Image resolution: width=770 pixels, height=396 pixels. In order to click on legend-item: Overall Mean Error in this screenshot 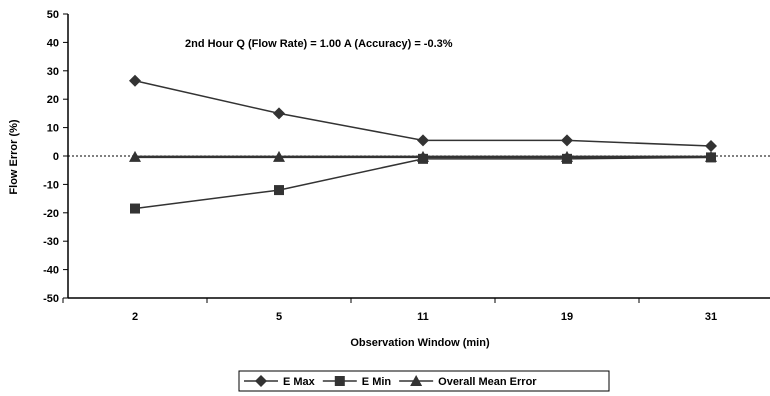, I will do `click(468, 381)`.